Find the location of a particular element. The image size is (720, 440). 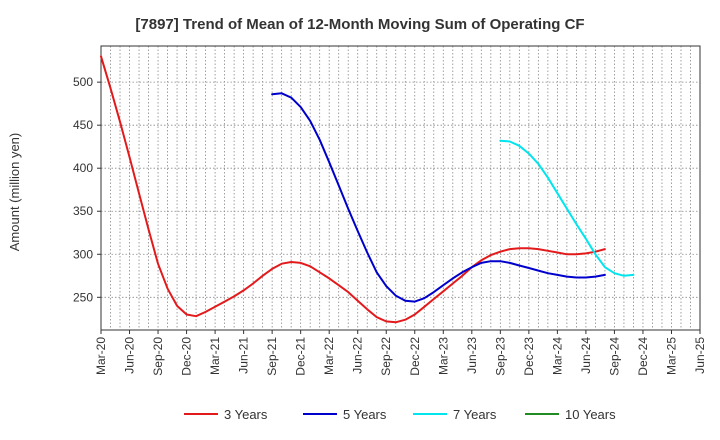

y-tick-label: 350 is located at coordinates (83, 211).